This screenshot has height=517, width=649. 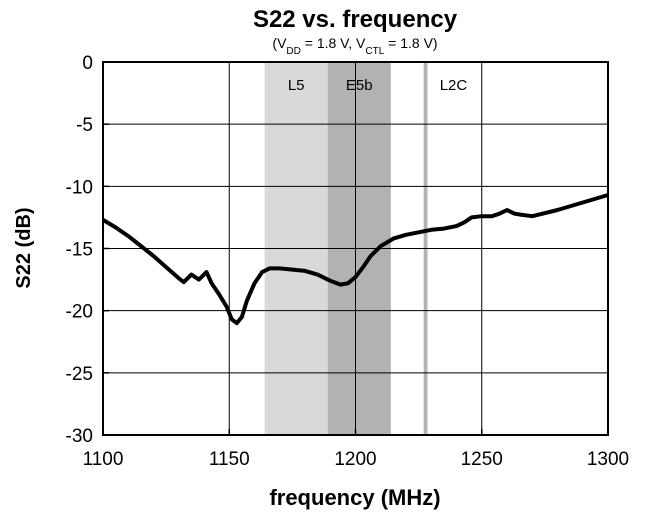 I want to click on x-tick-label: 1150, so click(x=229, y=459).